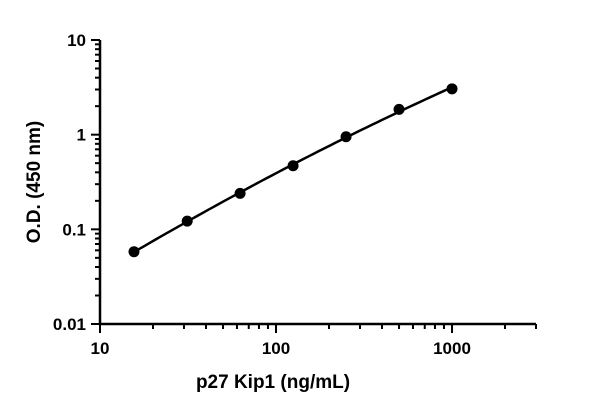  What do you see at coordinates (452, 348) in the screenshot?
I see `x-tick-label: 1000` at bounding box center [452, 348].